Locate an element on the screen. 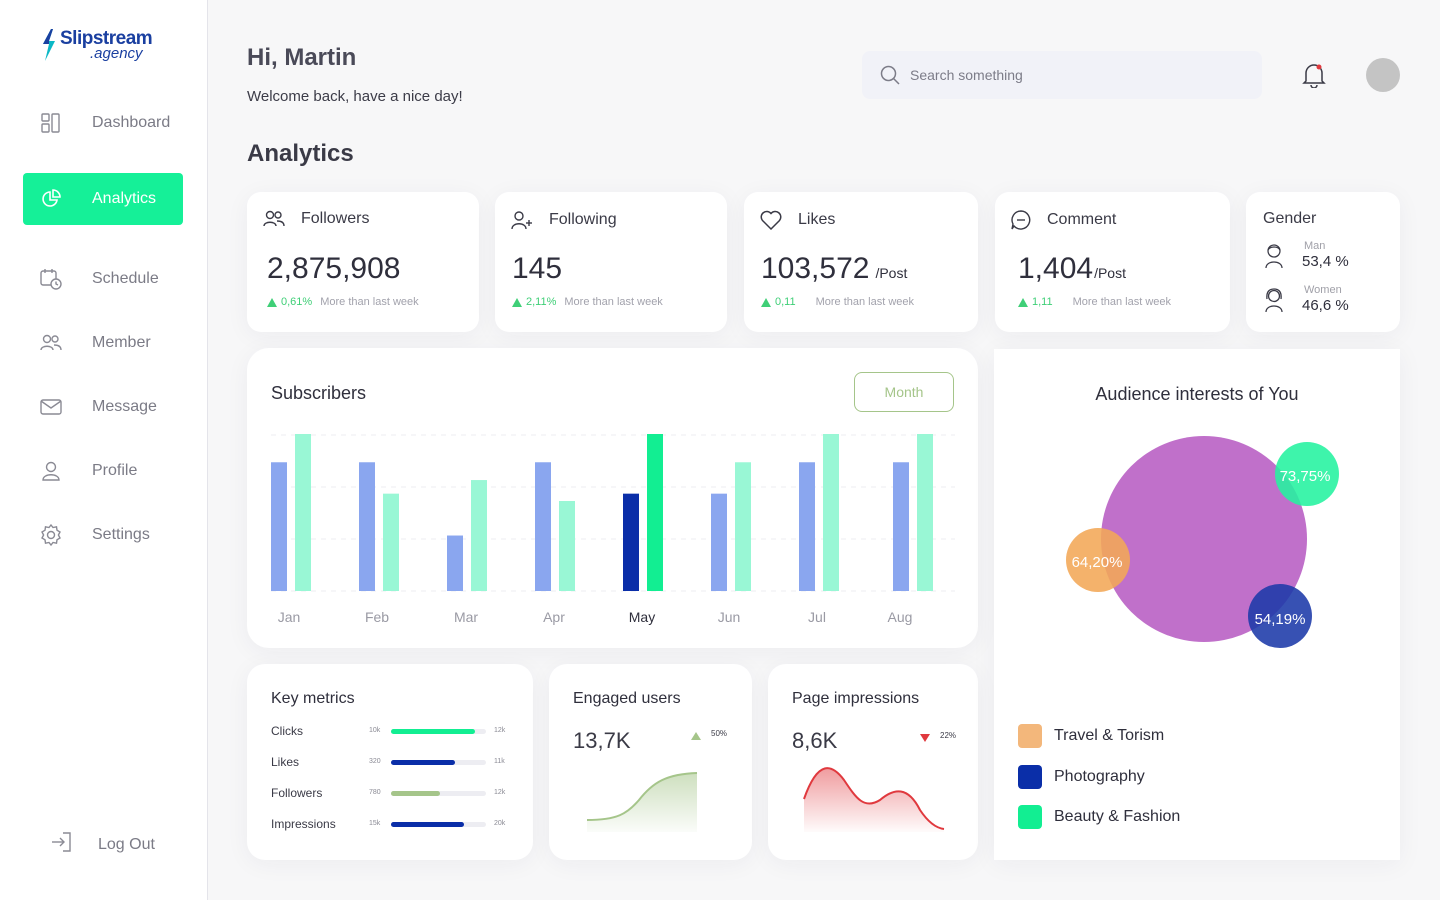 This screenshot has width=1440, height=900. comment-icon is located at coordinates (1021, 220).